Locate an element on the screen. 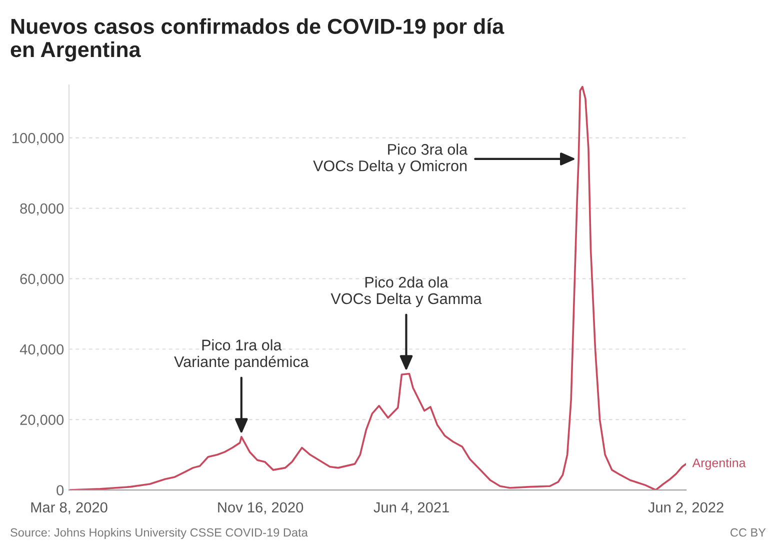 This screenshot has width=770, height=545. annotation: Pico 2da ola VOCs Delta y Gamma is located at coordinates (406, 292).